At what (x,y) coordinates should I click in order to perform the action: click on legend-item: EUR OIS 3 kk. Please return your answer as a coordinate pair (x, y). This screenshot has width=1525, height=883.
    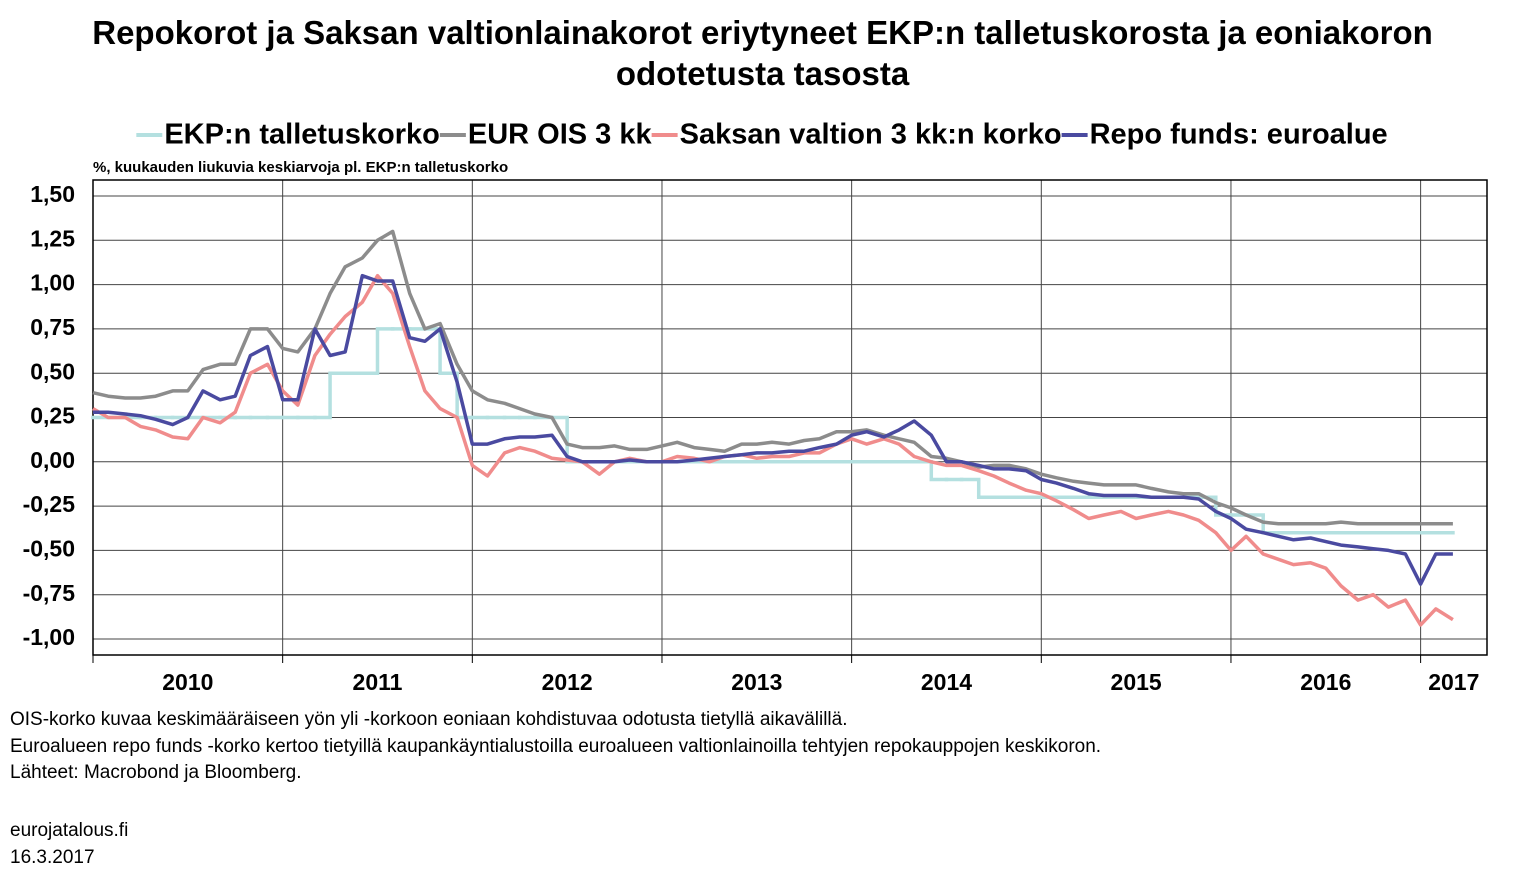
    Looking at the image, I should click on (546, 135).